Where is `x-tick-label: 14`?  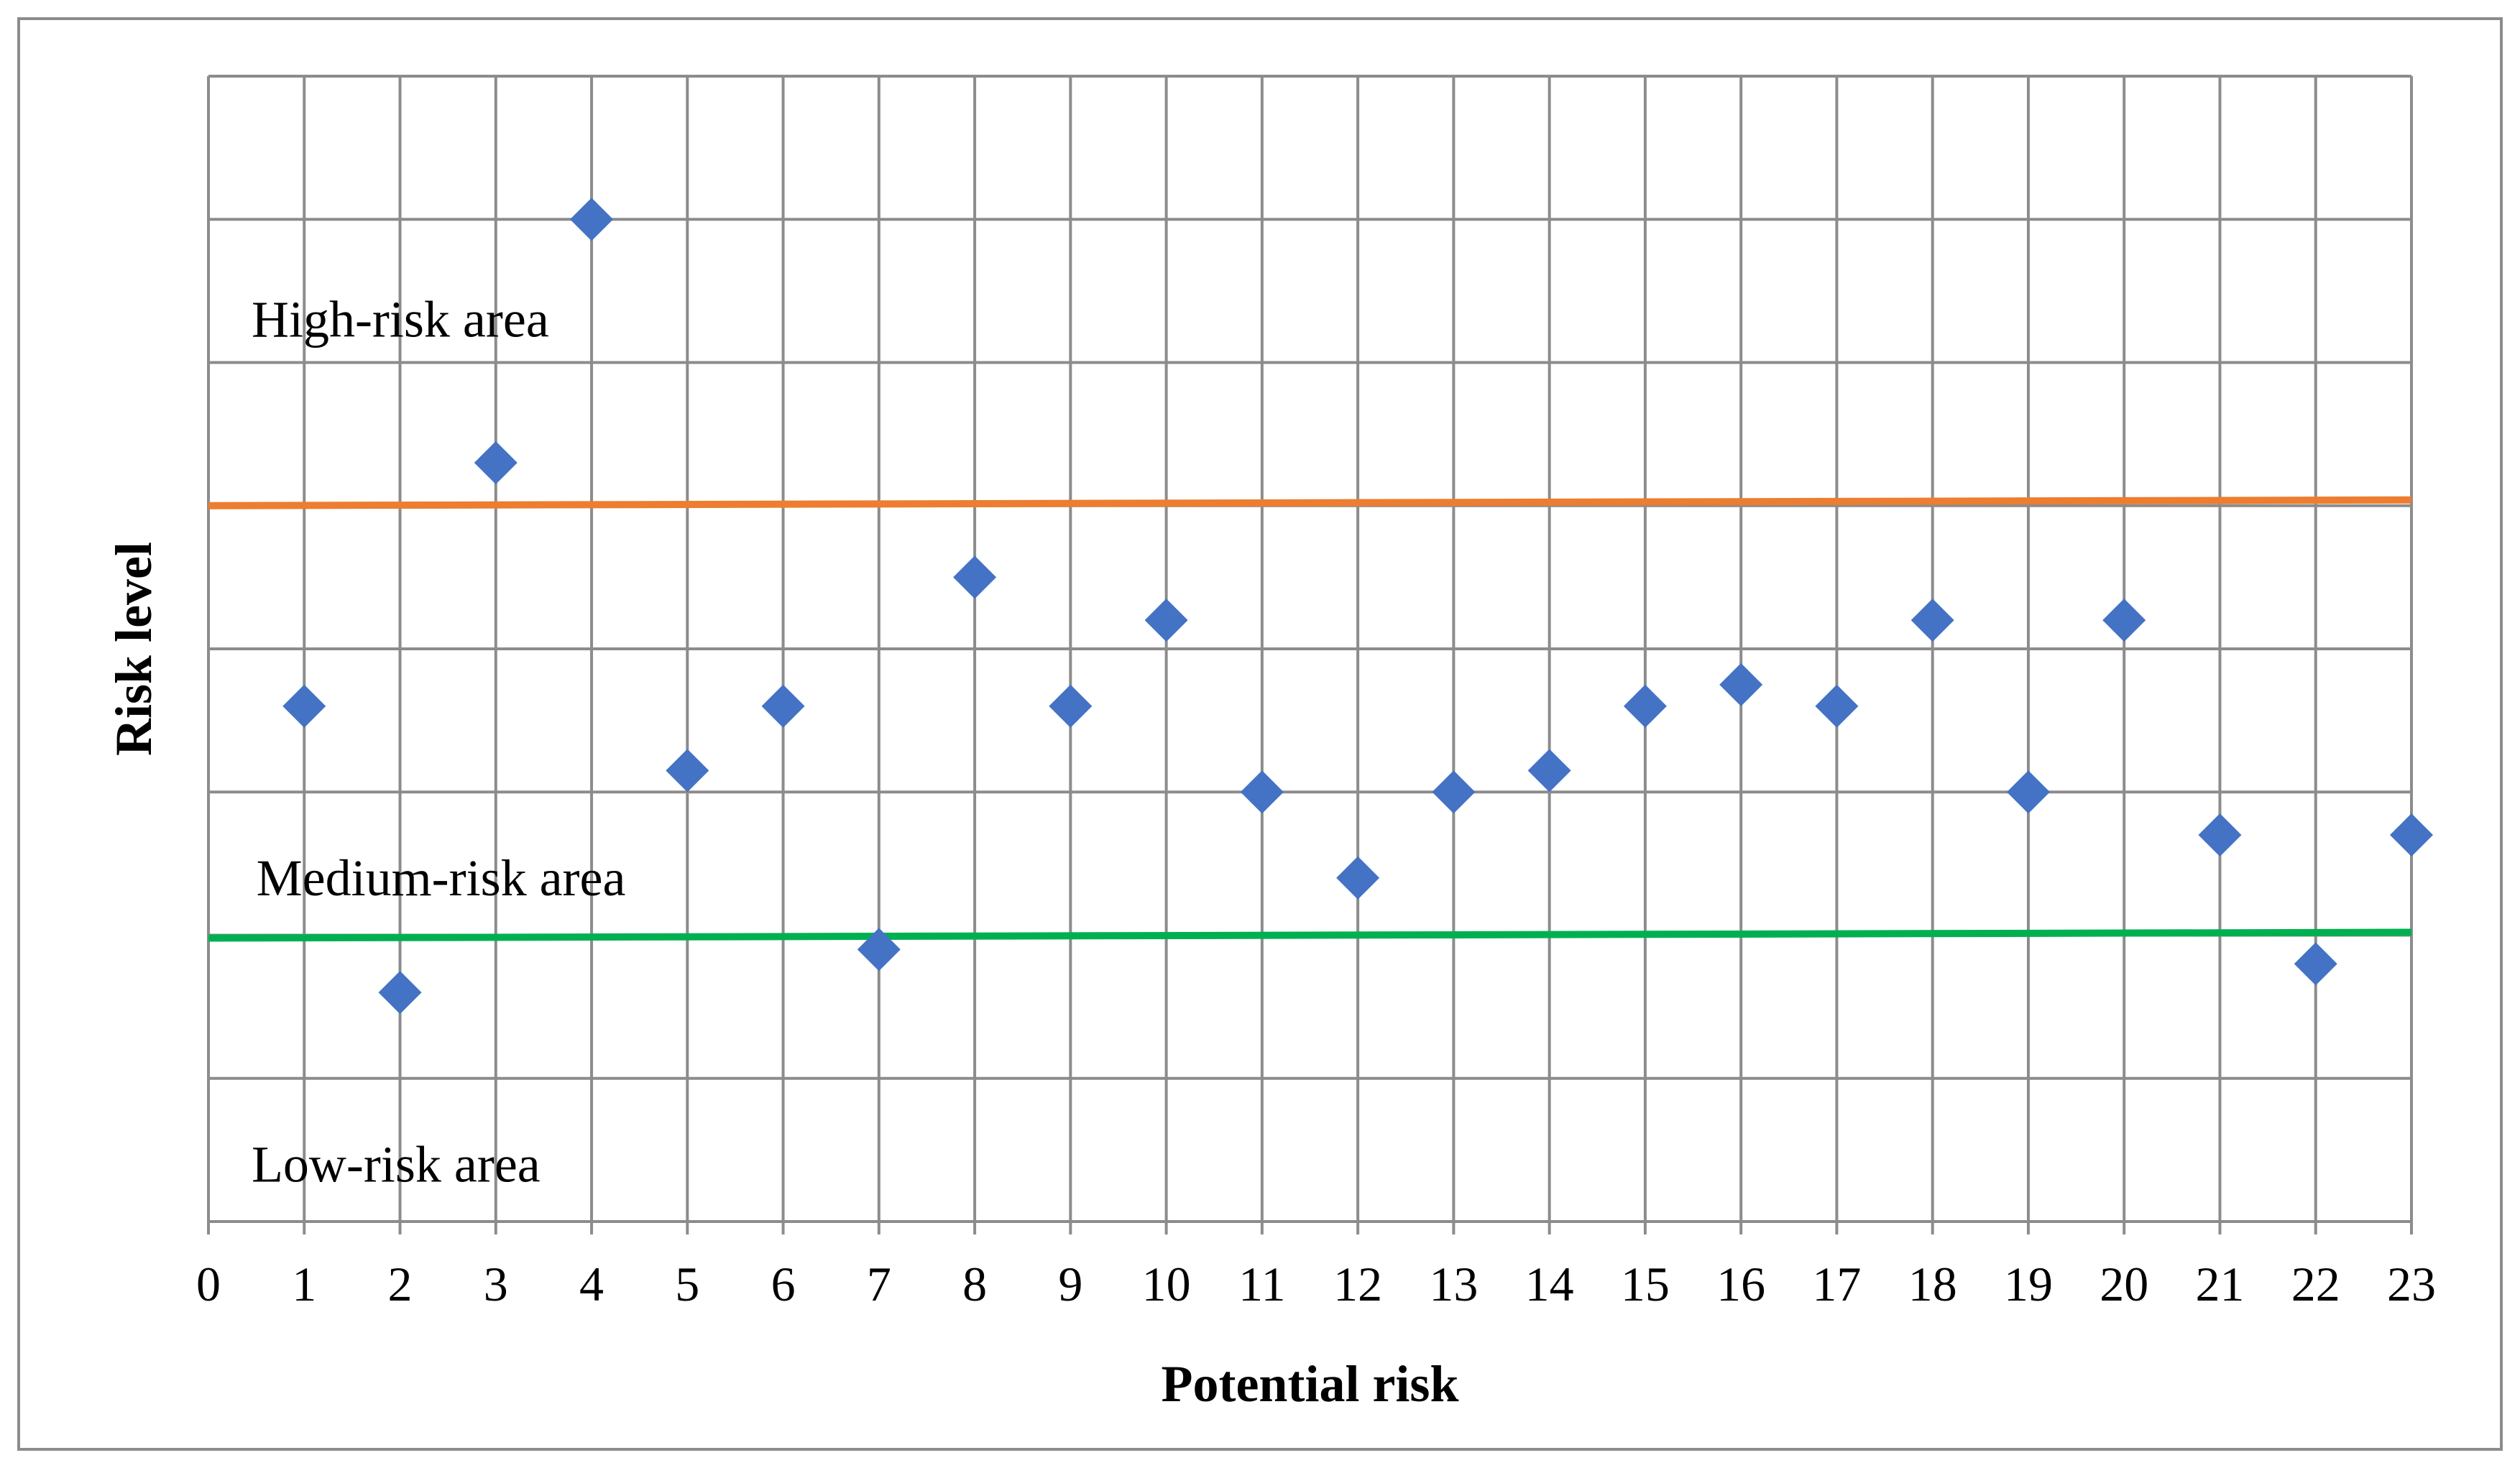
x-tick-label: 14 is located at coordinates (1549, 1284).